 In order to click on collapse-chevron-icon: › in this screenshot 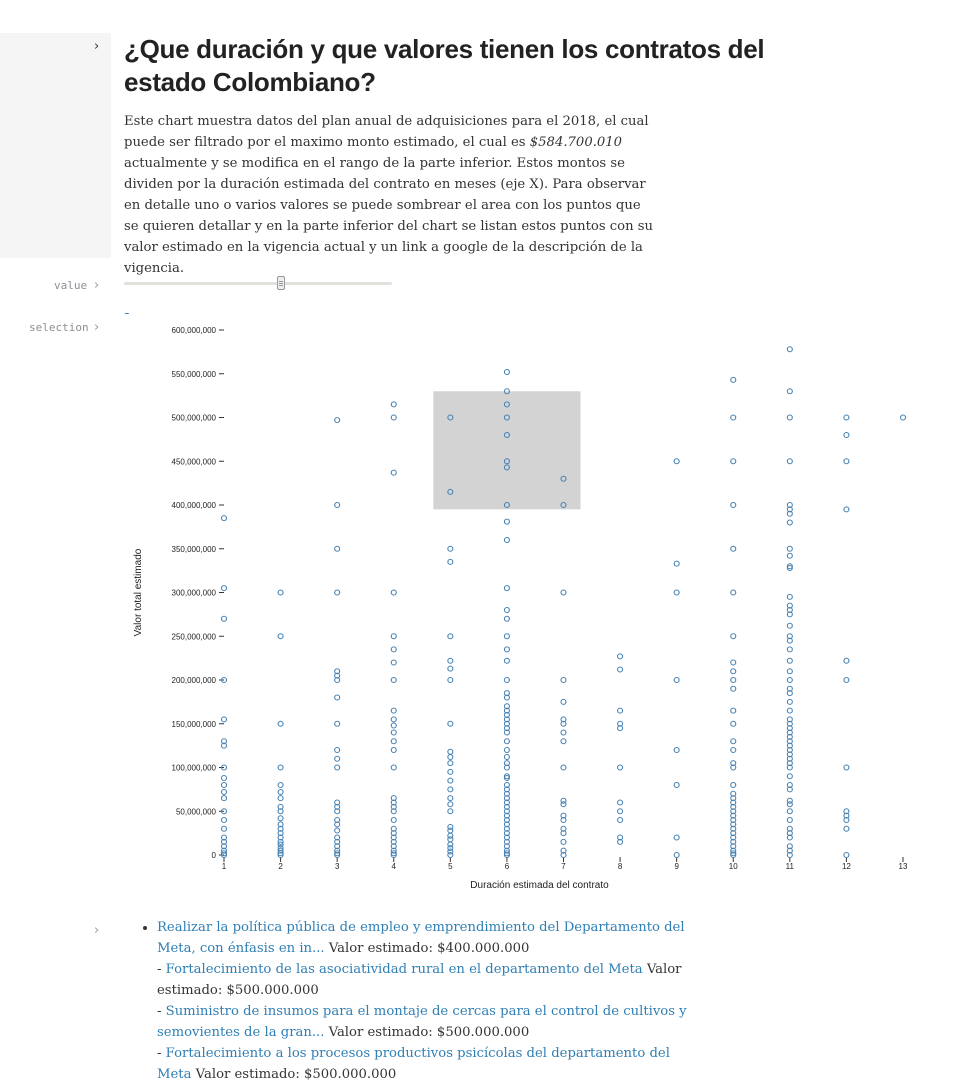, I will do `click(97, 46)`.